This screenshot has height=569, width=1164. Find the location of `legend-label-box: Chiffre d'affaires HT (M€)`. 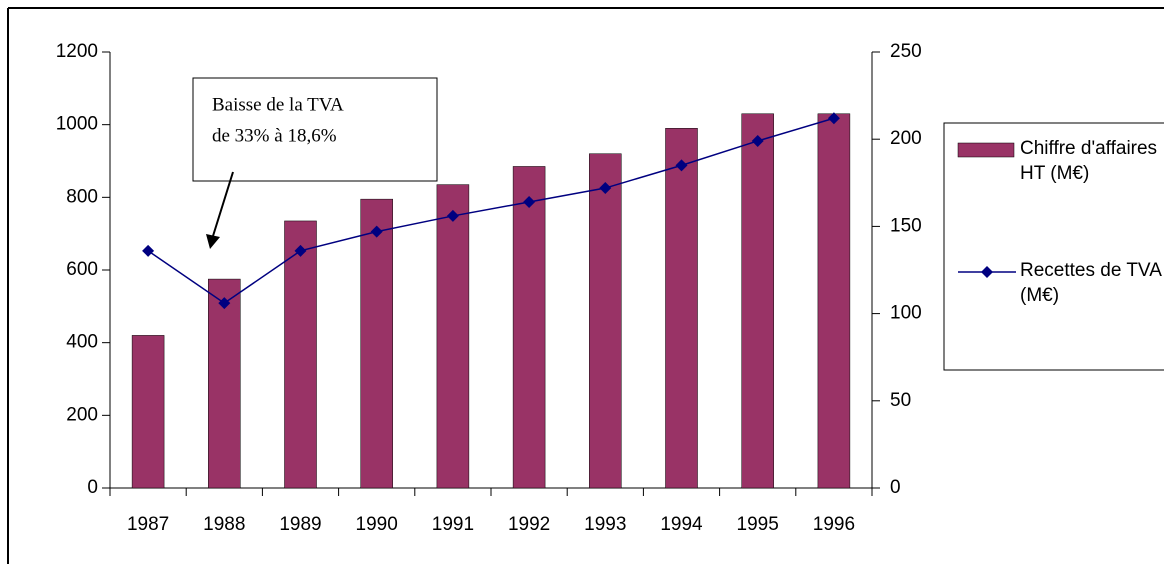

legend-label-box: Chiffre d'affaires HT (M€) is located at coordinates (1089, 161).